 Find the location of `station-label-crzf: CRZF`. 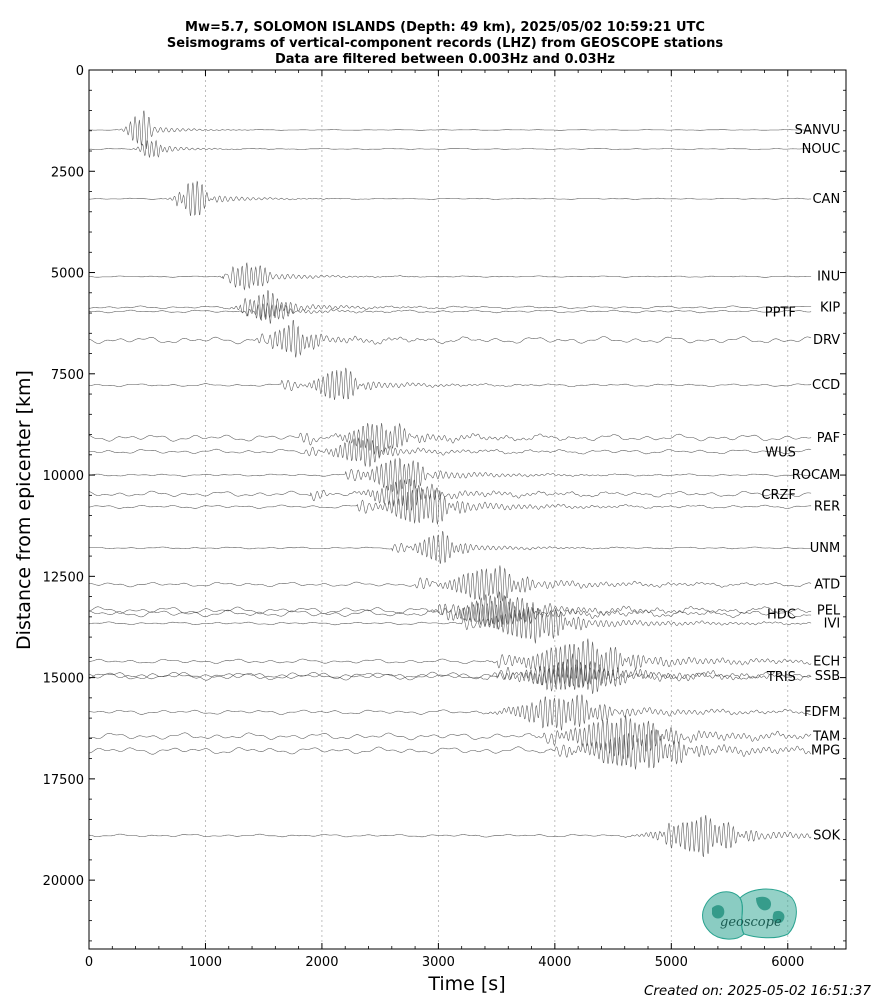

station-label-crzf: CRZF is located at coordinates (778, 495).